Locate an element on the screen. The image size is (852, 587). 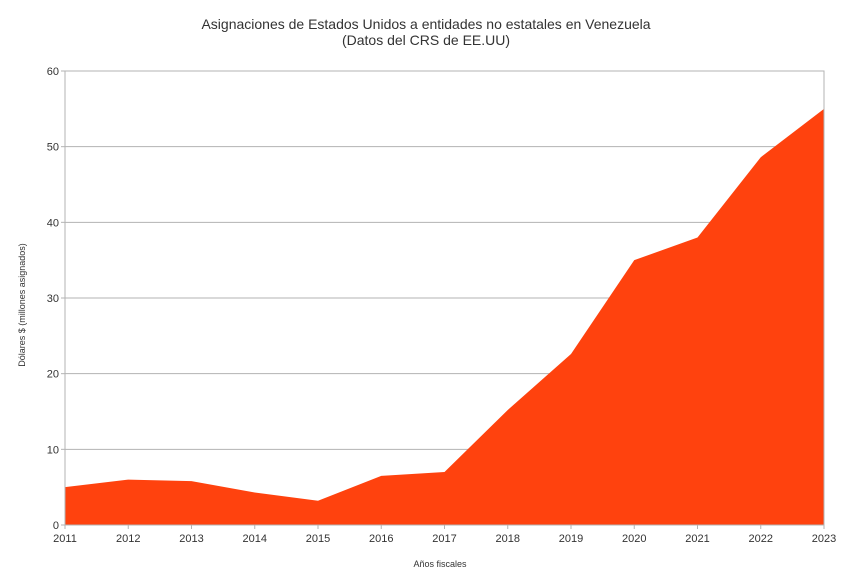
x-tick-label: 2018 is located at coordinates (508, 539).